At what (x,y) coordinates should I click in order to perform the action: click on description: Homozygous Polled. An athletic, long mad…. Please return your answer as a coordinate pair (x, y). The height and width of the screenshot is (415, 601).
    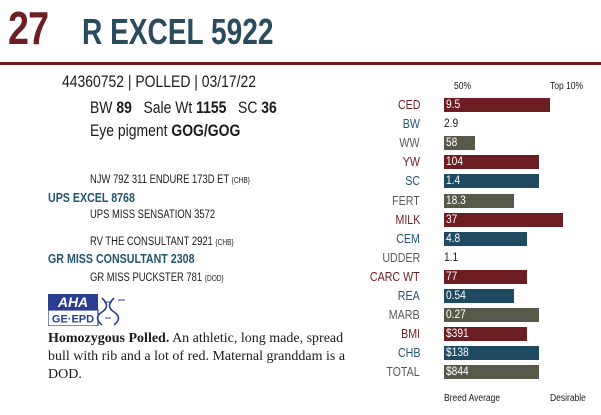
    Looking at the image, I should click on (208, 357).